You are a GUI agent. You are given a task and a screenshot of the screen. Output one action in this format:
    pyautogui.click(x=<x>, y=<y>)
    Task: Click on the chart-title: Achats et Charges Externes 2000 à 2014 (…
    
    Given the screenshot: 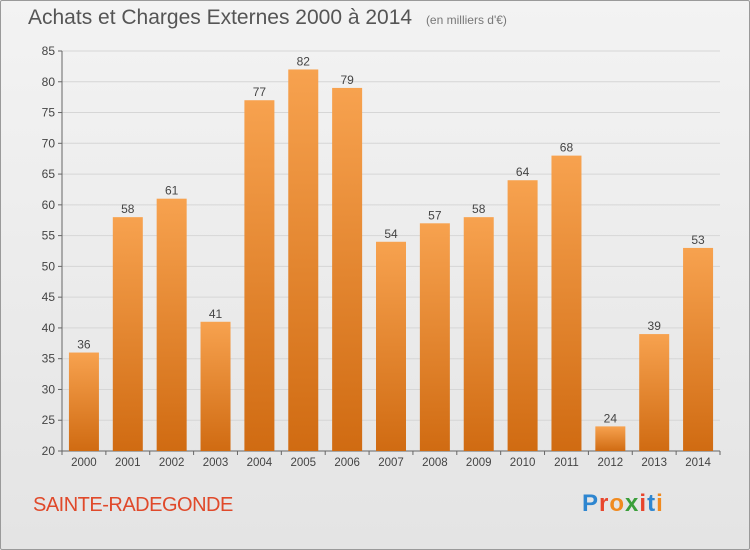 What is the action you would take?
    pyautogui.click(x=267, y=18)
    